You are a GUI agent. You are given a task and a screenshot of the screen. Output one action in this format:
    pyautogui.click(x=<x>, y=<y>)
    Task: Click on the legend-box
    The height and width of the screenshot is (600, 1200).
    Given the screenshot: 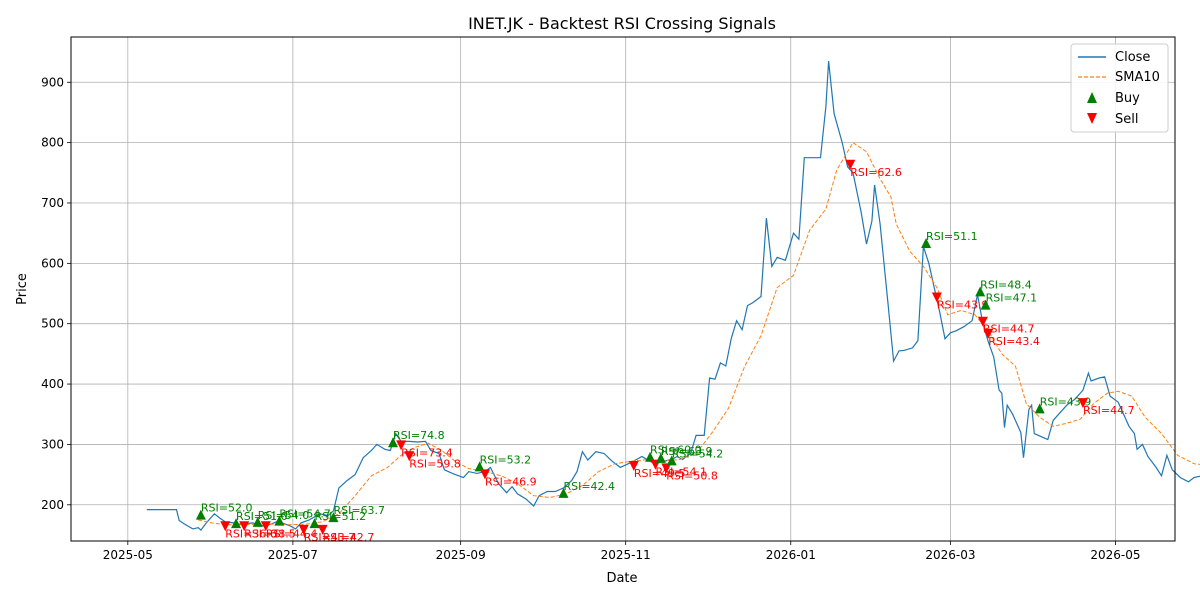 What is the action you would take?
    pyautogui.click(x=1119, y=88)
    